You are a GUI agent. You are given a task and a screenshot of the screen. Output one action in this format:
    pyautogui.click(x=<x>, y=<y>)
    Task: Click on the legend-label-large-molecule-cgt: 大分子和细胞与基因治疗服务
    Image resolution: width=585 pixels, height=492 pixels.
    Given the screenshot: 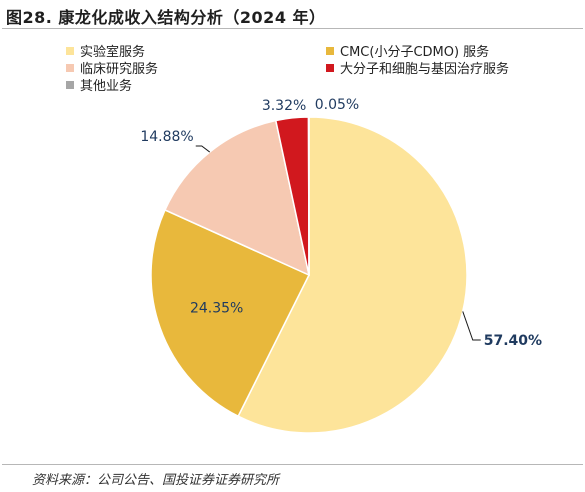 What is the action you would take?
    pyautogui.click(x=425, y=69)
    